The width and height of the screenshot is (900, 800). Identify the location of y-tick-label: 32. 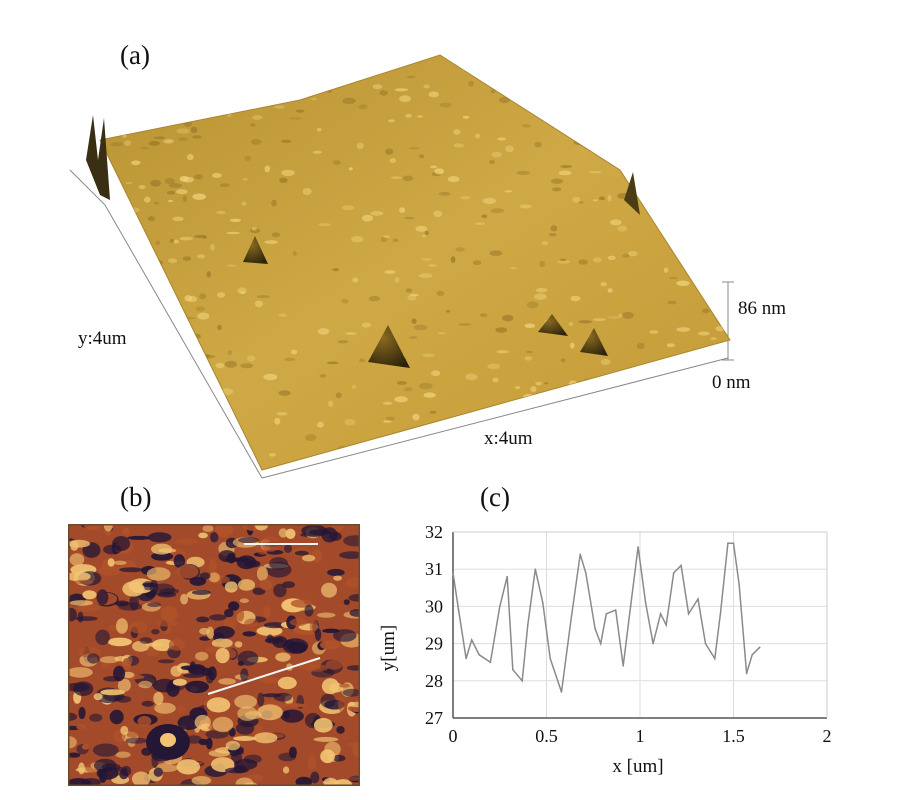
(434, 532).